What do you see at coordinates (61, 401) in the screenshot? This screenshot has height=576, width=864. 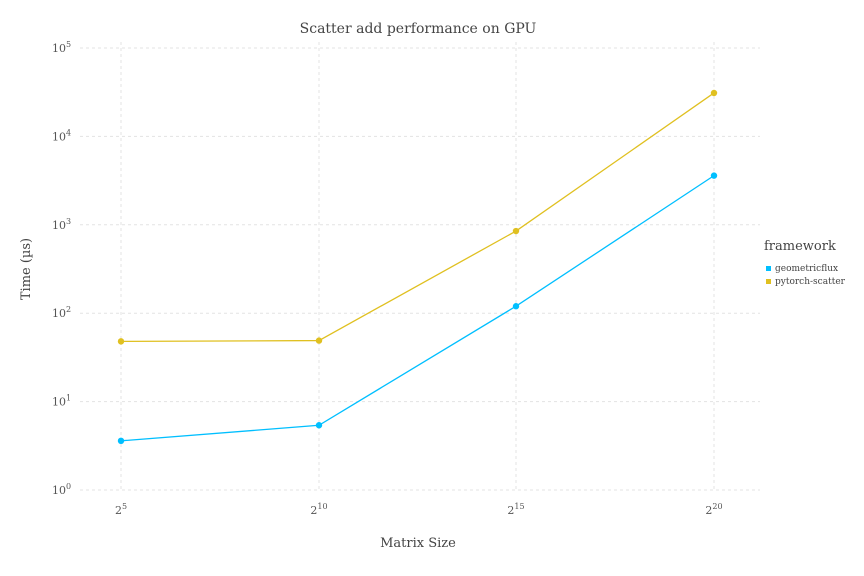 I see `y-tick-label: 10¹` at bounding box center [61, 401].